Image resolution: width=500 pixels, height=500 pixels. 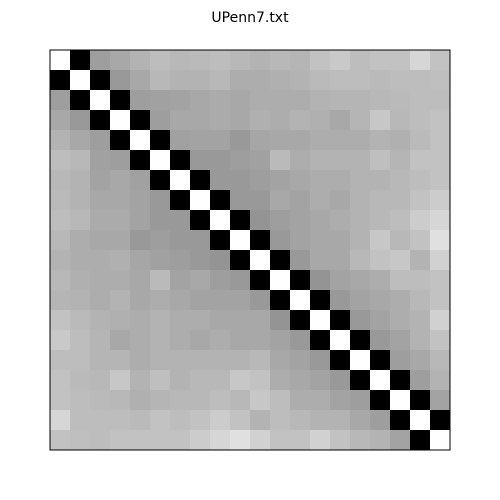 What do you see at coordinates (240, 320) in the screenshot?
I see `heatmap-cell-r13-c9` at bounding box center [240, 320].